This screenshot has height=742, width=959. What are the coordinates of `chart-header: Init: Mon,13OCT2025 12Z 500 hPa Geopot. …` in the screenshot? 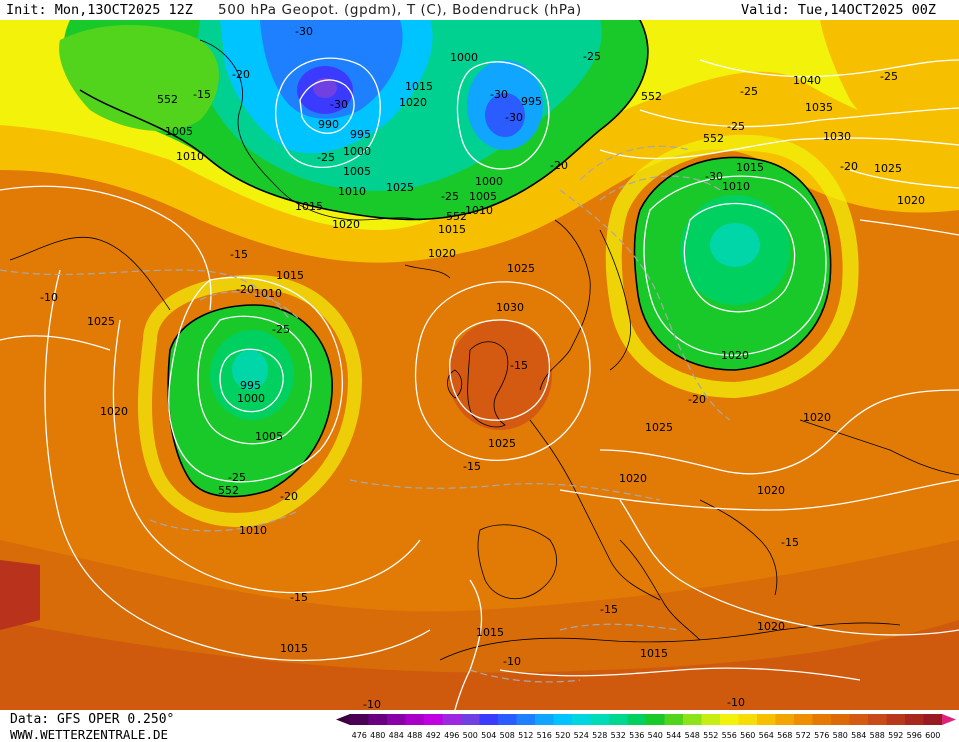 It's located at (479, 10).